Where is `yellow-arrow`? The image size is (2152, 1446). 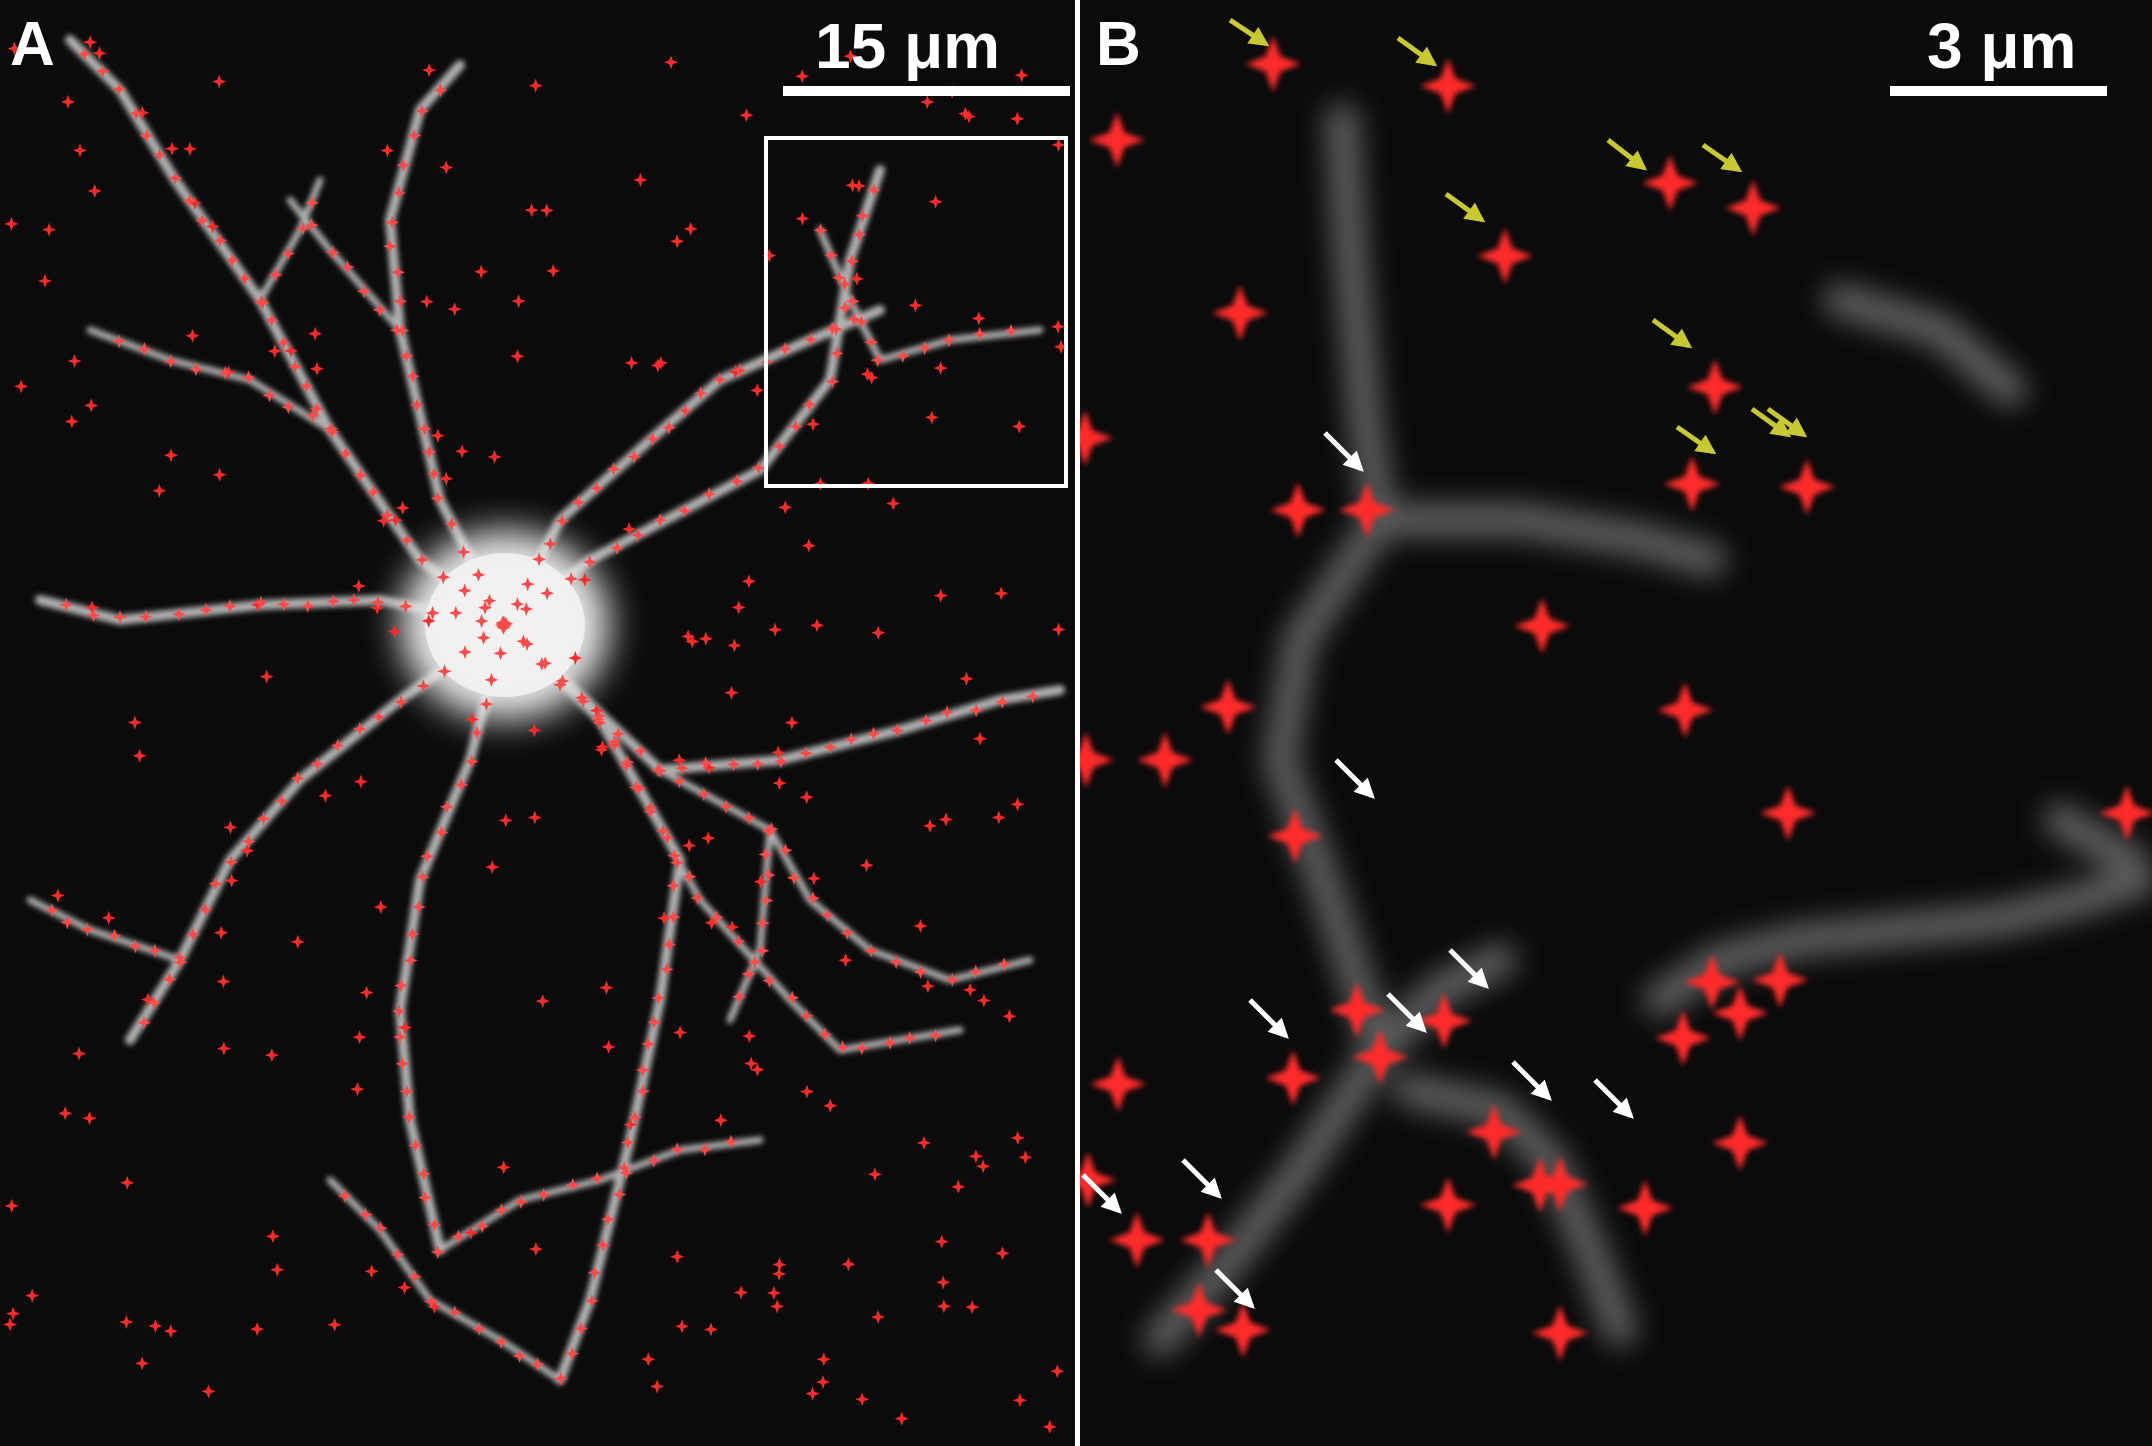 yellow-arrow is located at coordinates (1672, 333).